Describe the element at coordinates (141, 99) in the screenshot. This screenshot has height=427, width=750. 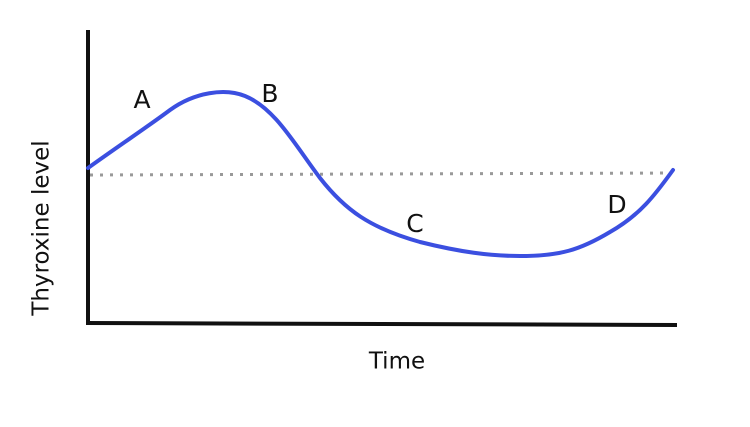
I see `point-label: A` at that location.